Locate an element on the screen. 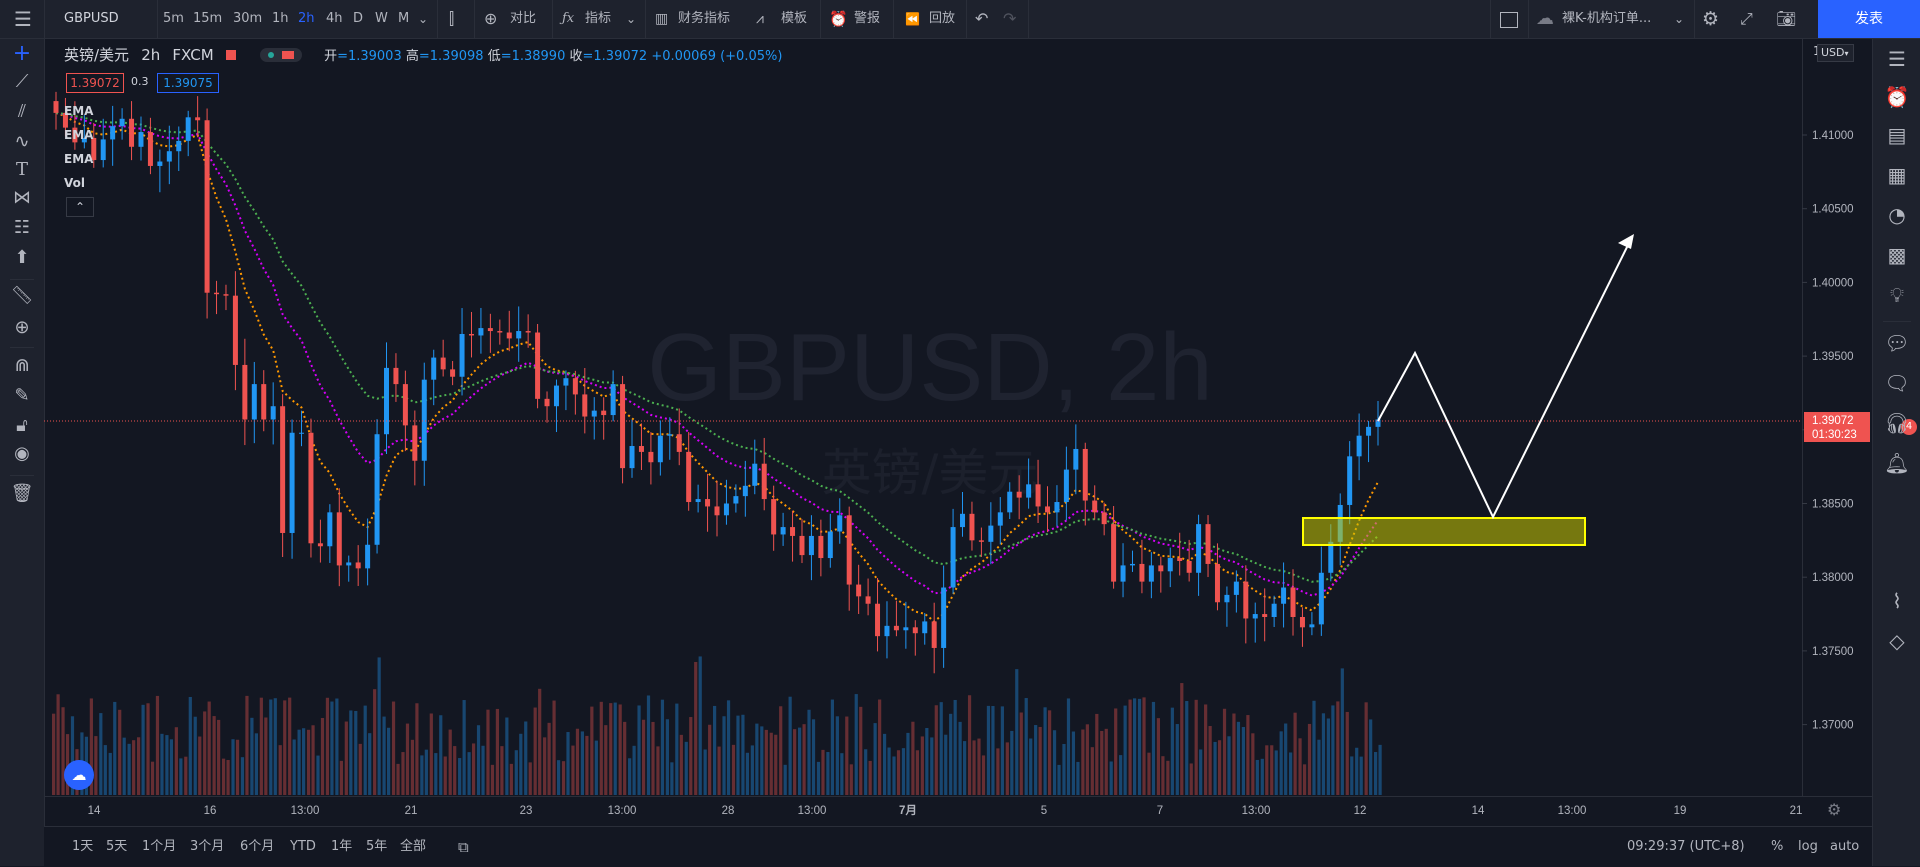  buy-price-box: 1.39075 is located at coordinates (188, 83).